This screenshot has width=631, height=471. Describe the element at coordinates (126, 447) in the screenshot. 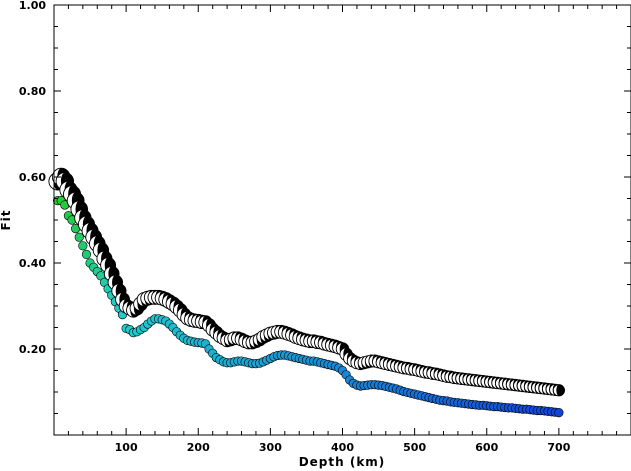

I see `x-tick-label: 100` at that location.